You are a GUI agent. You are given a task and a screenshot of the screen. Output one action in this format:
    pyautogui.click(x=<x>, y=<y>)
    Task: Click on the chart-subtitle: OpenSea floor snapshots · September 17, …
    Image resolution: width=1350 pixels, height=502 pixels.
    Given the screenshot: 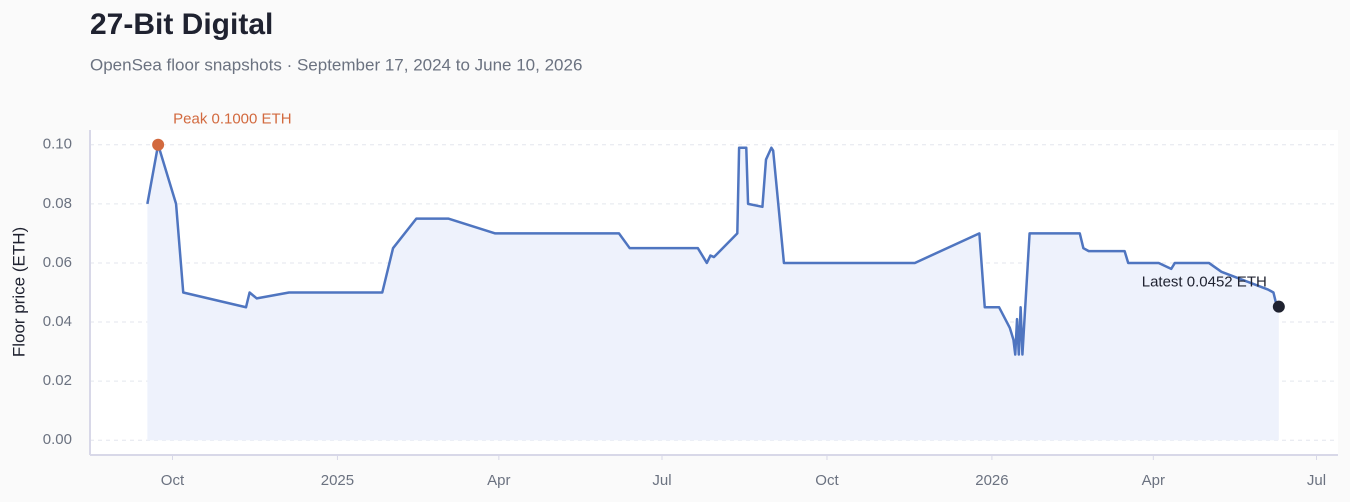 What is the action you would take?
    pyautogui.click(x=336, y=64)
    